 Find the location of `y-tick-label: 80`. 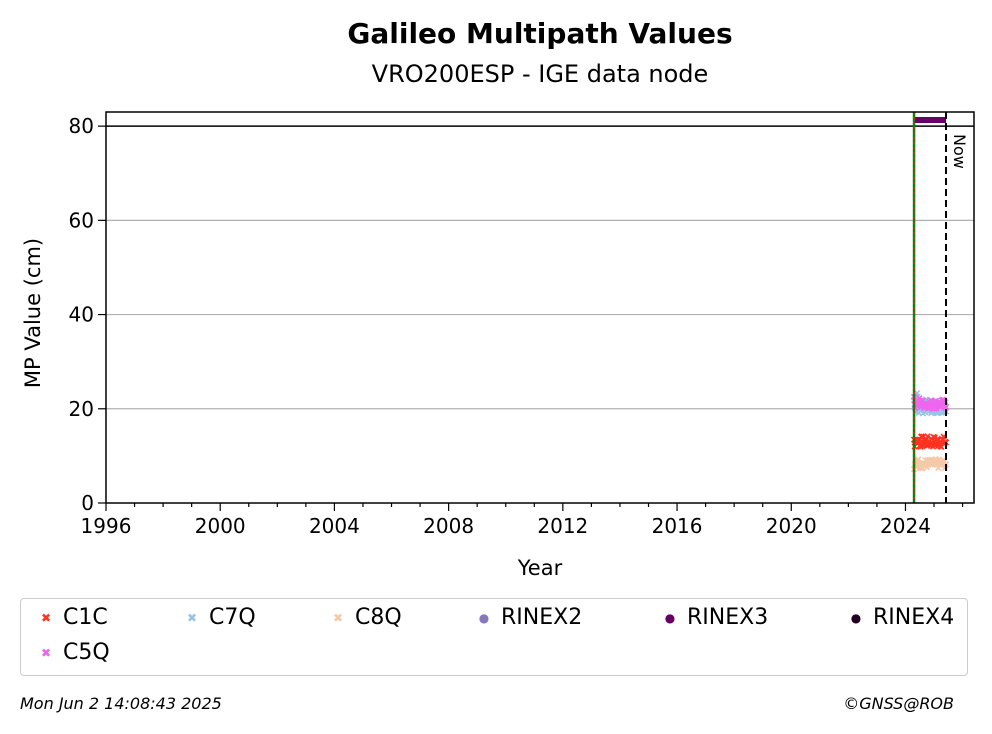

y-tick-label: 80 is located at coordinates (81, 126).